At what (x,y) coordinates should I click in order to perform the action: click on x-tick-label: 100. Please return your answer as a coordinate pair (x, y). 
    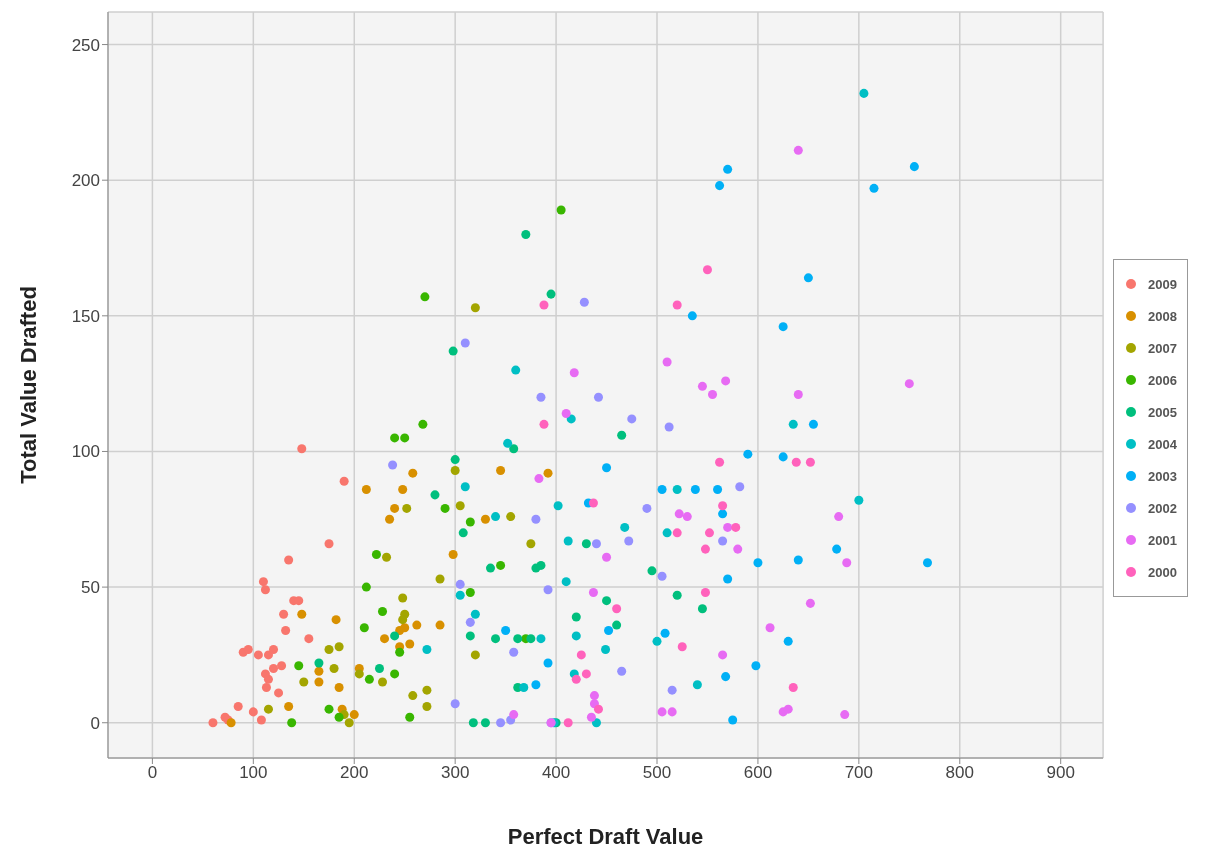
    Looking at the image, I should click on (253, 773).